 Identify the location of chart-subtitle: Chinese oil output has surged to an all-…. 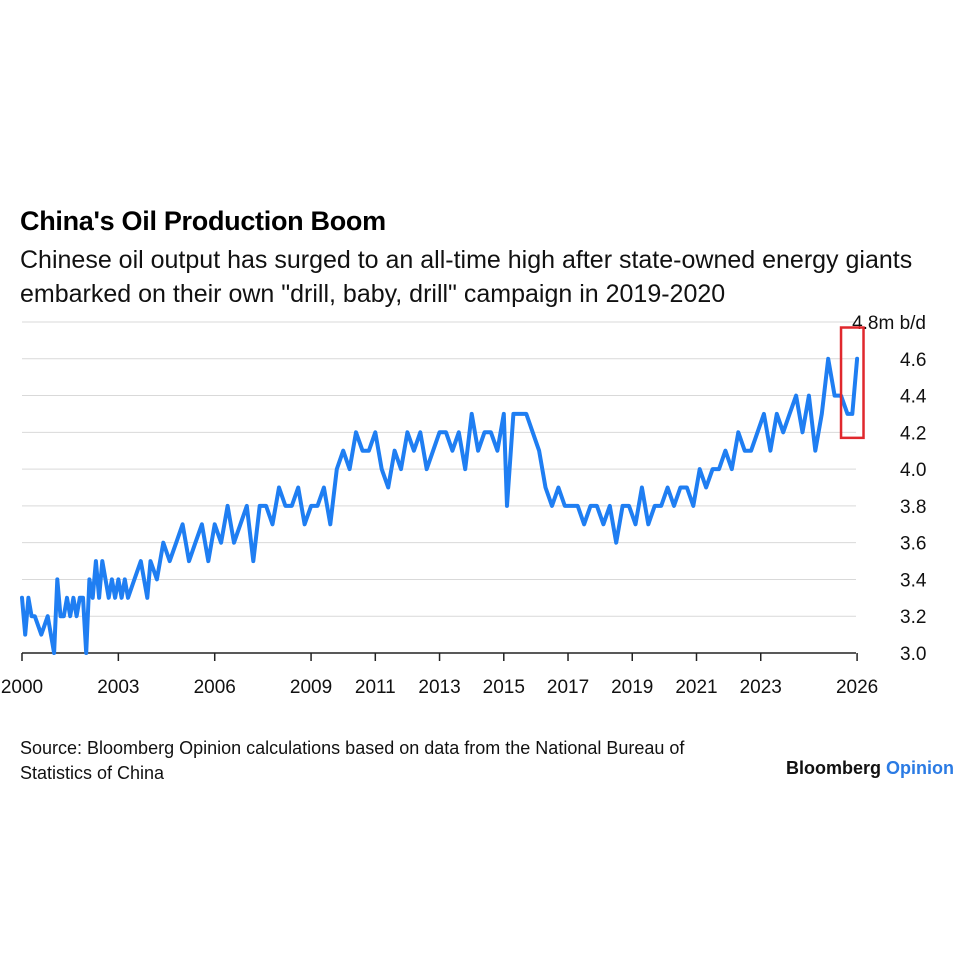
(466, 277).